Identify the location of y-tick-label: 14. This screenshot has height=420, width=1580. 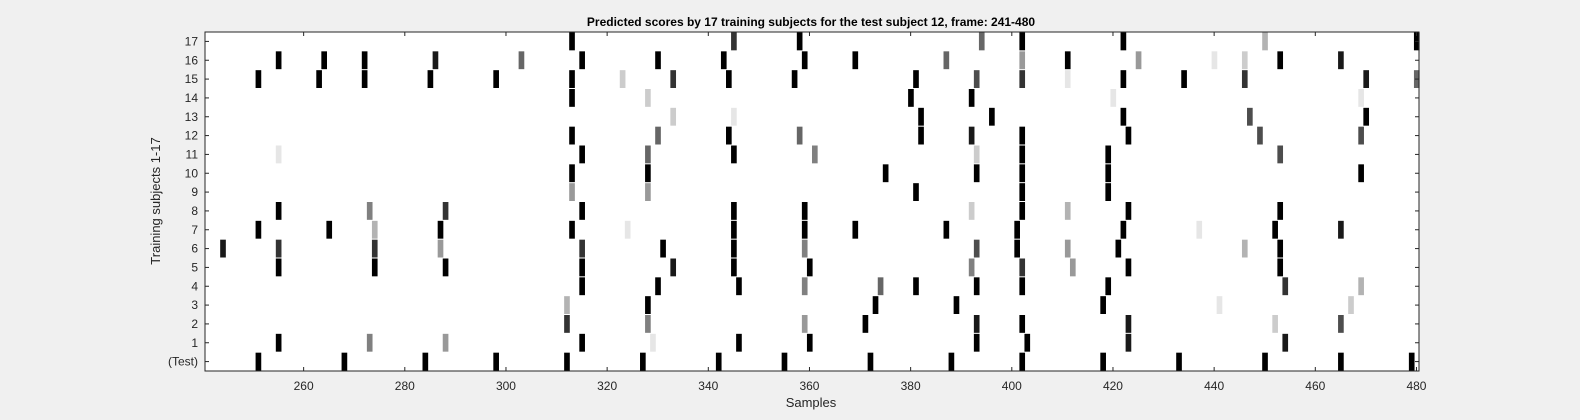
(192, 98).